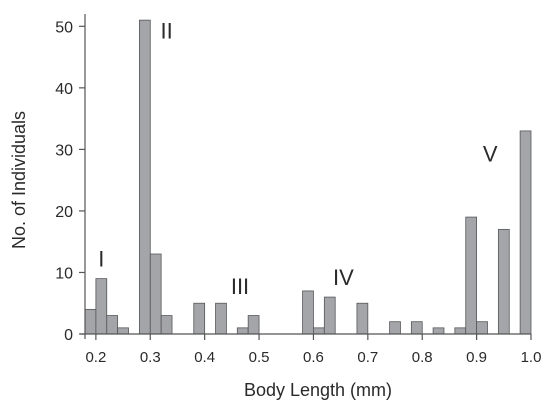 The image size is (550, 406). What do you see at coordinates (68, 335) in the screenshot?
I see `y-tick-label: 0` at bounding box center [68, 335].